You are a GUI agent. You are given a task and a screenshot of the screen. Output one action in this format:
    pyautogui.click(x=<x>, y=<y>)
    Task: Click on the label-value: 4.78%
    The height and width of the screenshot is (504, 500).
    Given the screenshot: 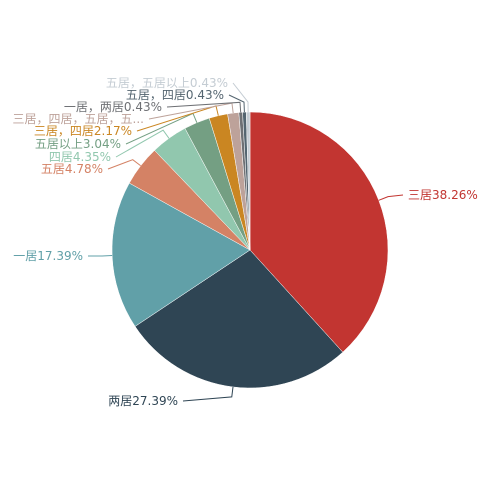 What is the action you would take?
    pyautogui.click(x=84, y=169)
    